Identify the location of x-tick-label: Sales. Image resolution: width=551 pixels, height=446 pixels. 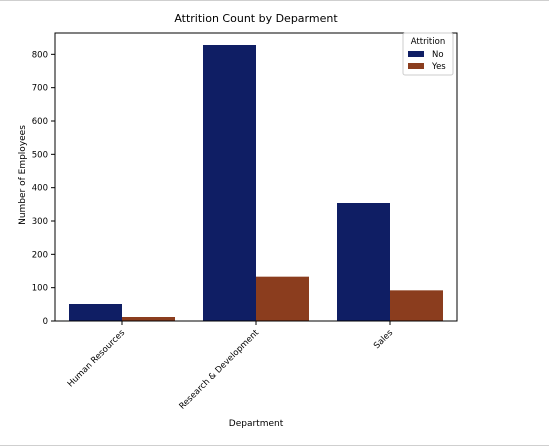
(383, 339).